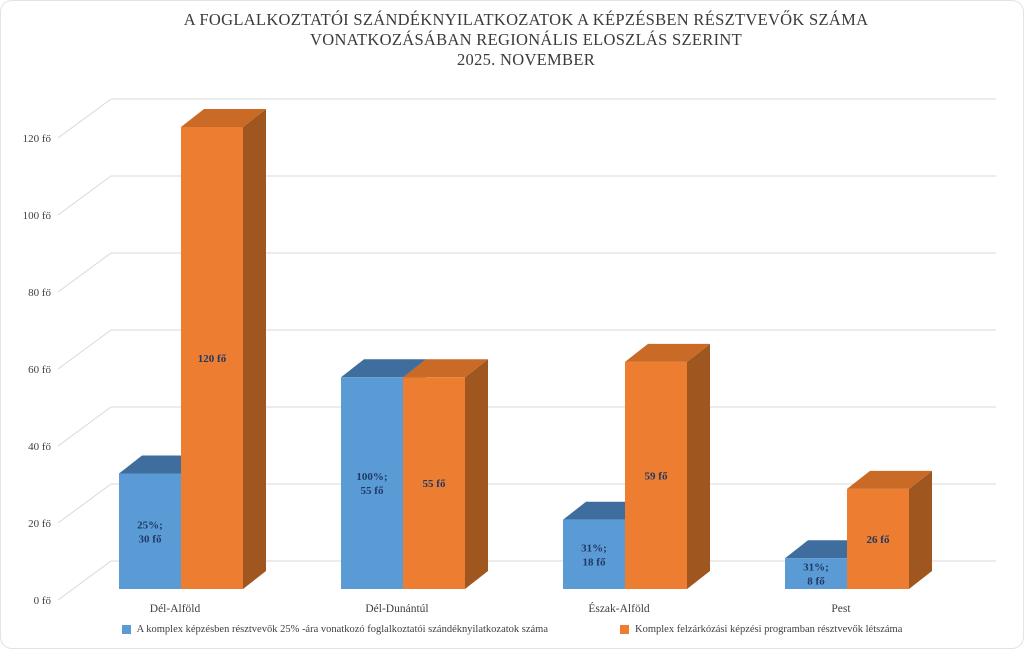 The height and width of the screenshot is (649, 1024). What do you see at coordinates (816, 568) in the screenshot?
I see `data-label-s1-Pest: 31%;` at bounding box center [816, 568].